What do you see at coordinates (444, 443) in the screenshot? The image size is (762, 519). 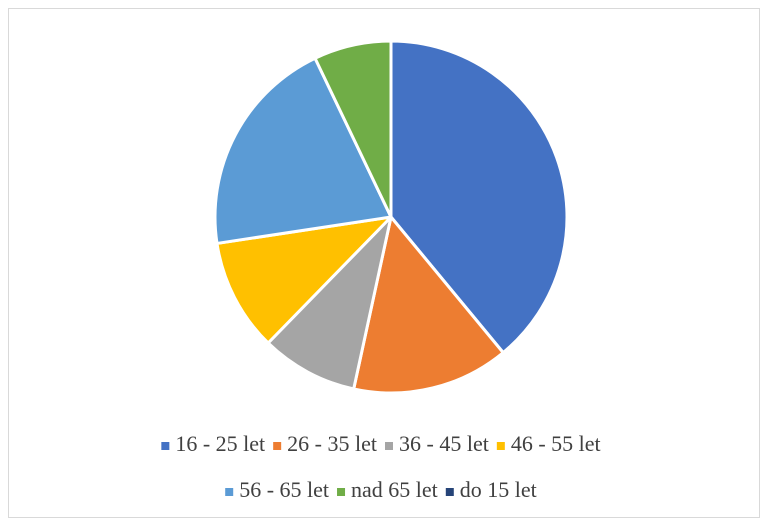 I see `legend-label: 36 - 45 let` at bounding box center [444, 443].